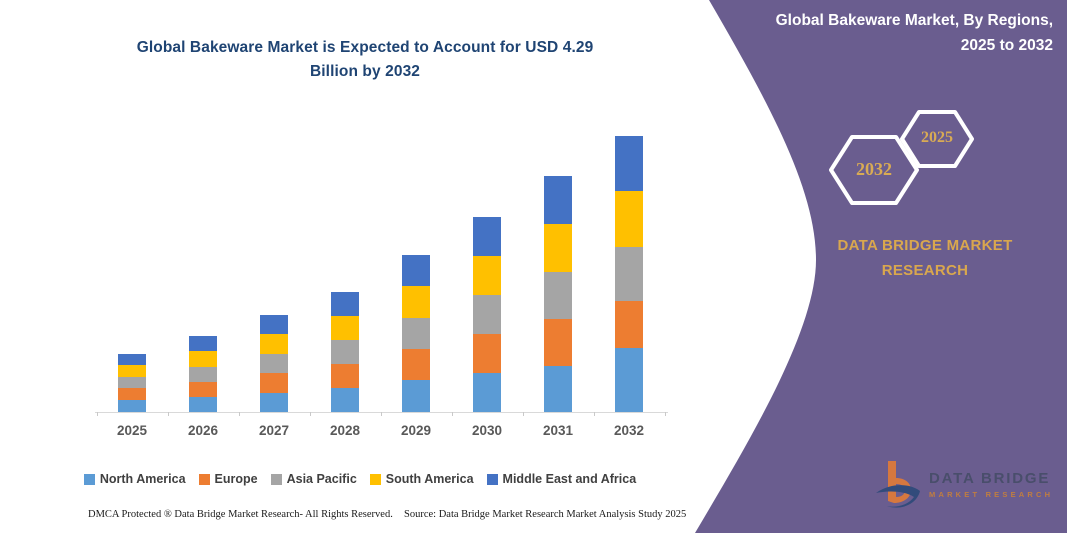 This screenshot has width=1067, height=533. Describe the element at coordinates (914, 20) in the screenshot. I see `panel-title-line1: Global Bakeware Market, By Regions,` at that location.